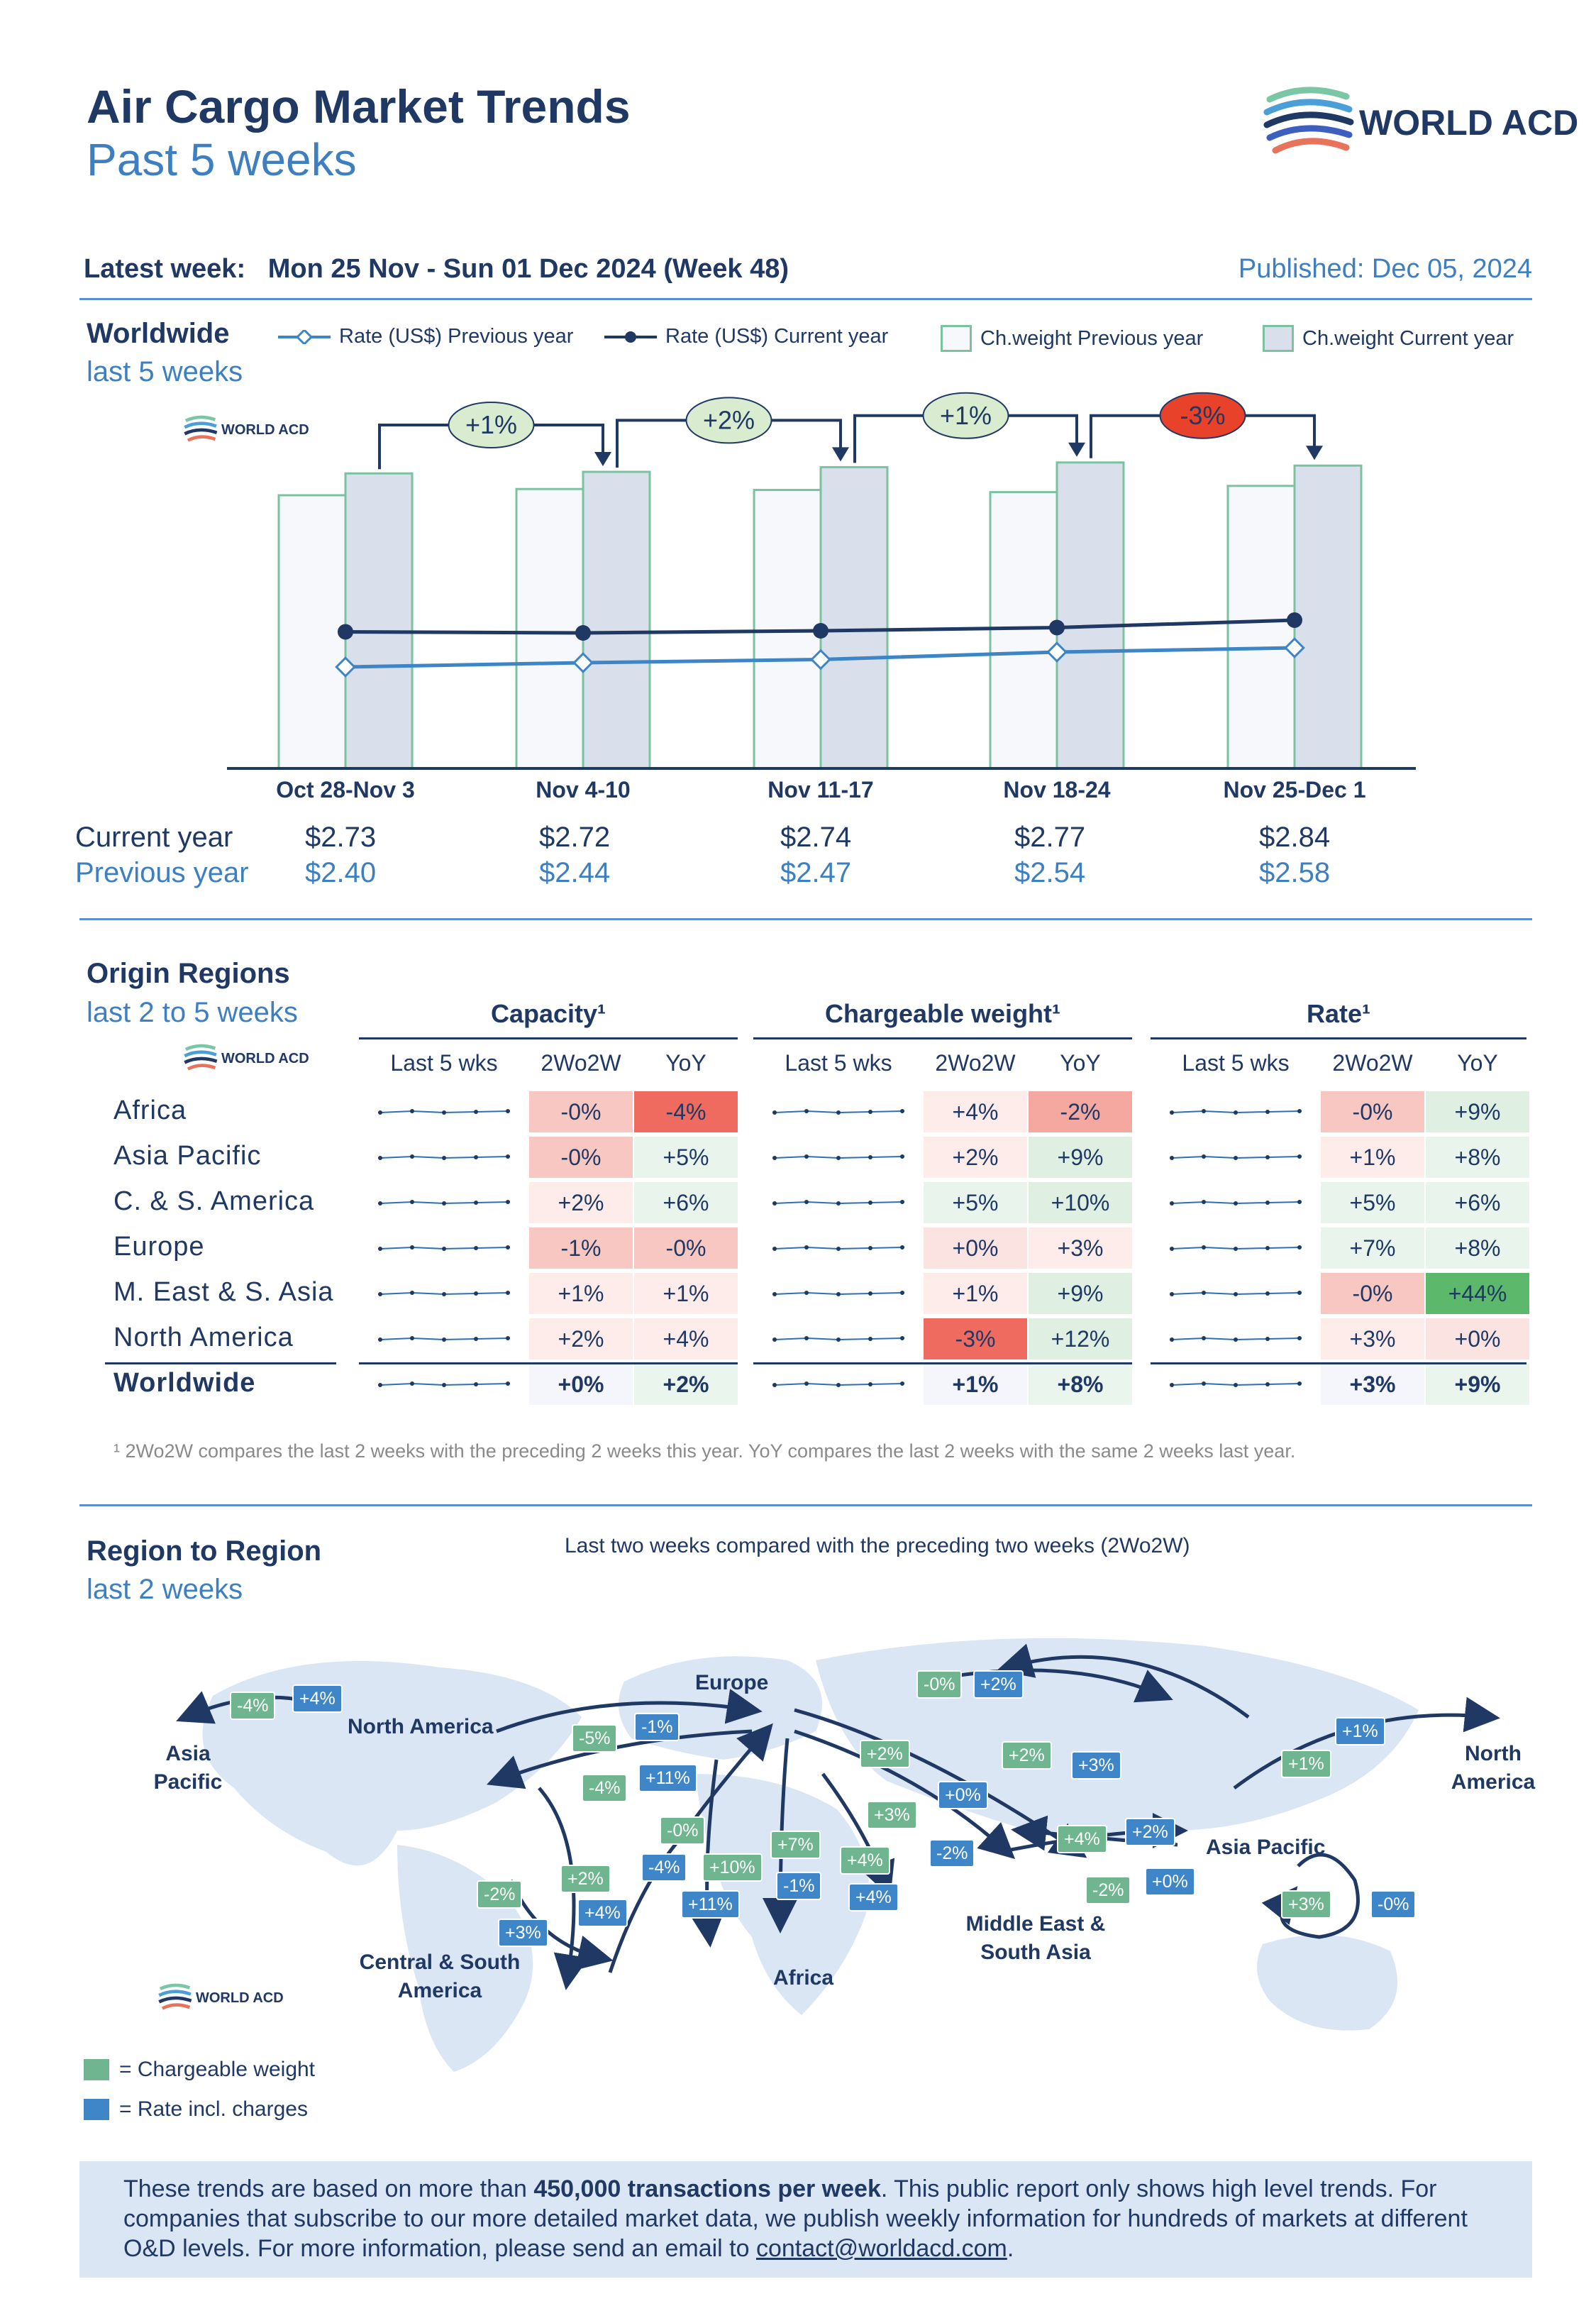 The width and height of the screenshot is (1596, 2306). What do you see at coordinates (346, 789) in the screenshot?
I see `x-tick-label: Oct 28-Nov 3` at bounding box center [346, 789].